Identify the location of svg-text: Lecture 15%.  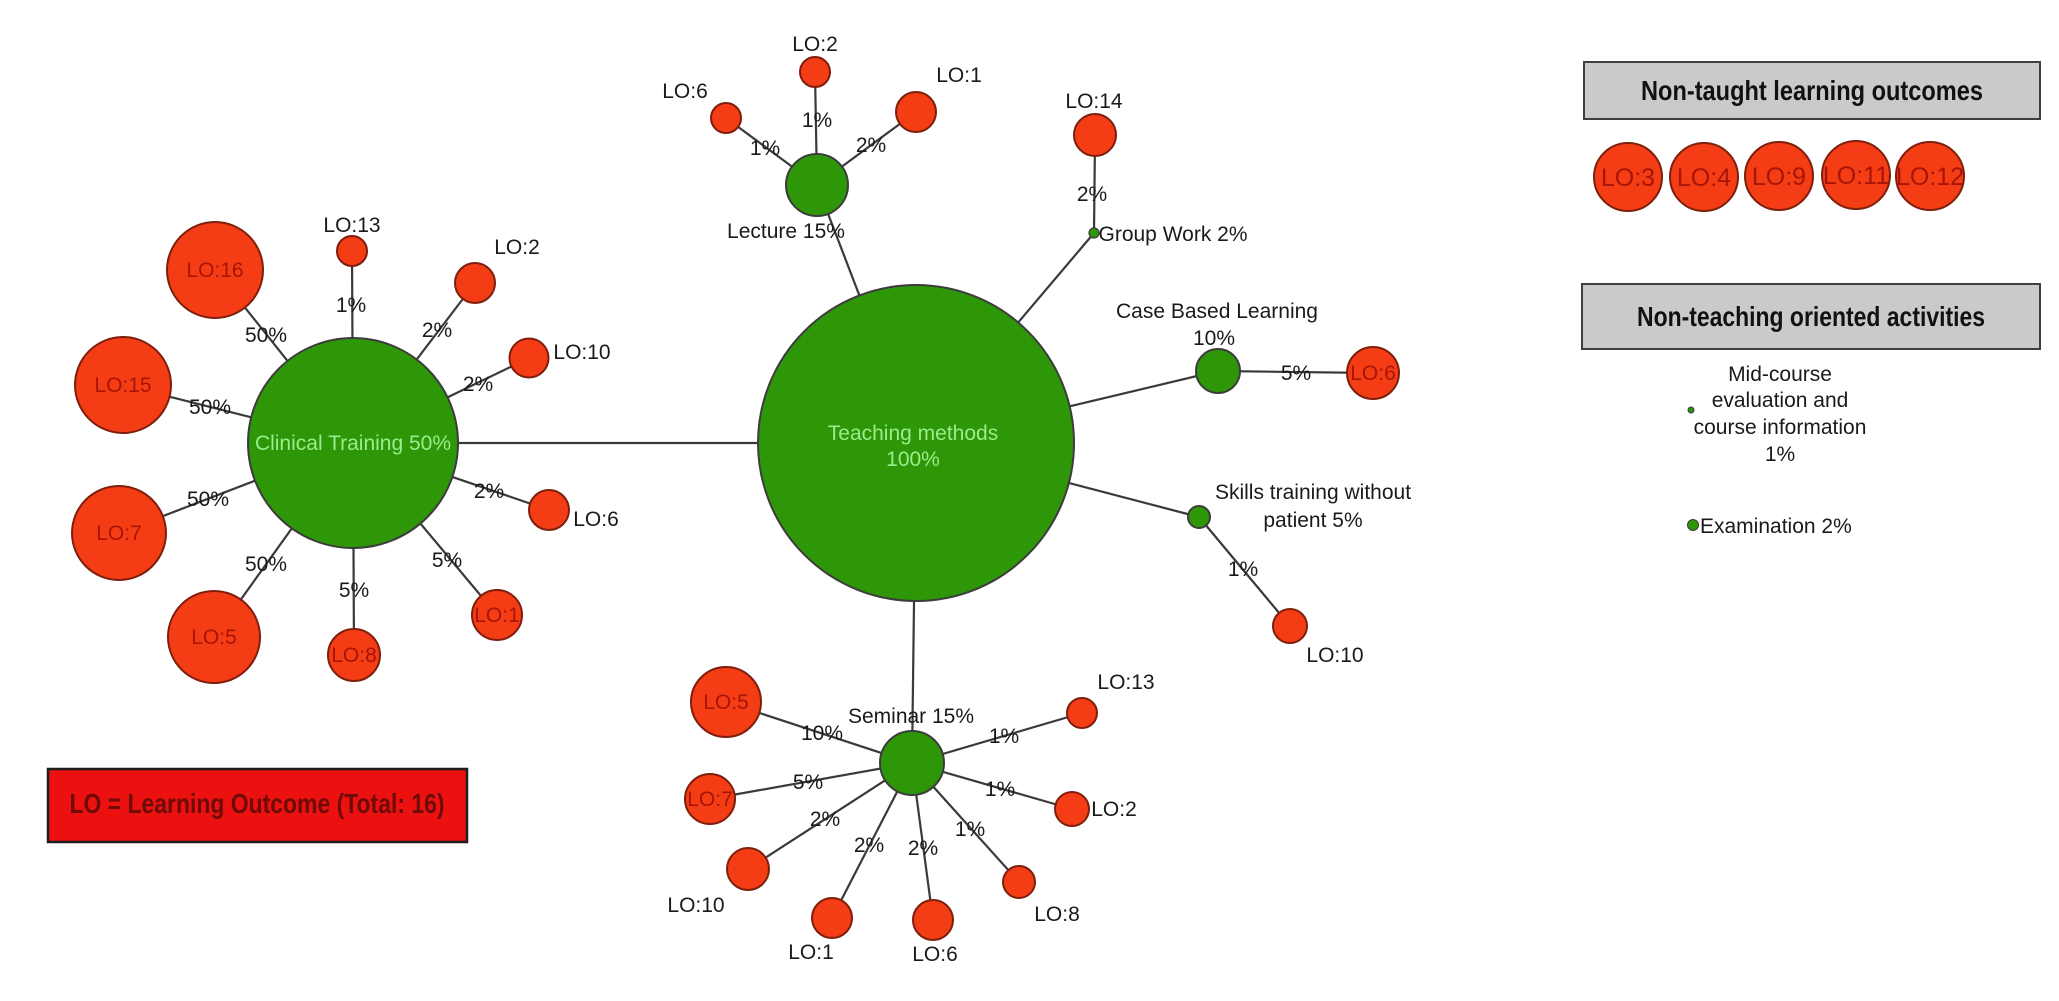
(786, 231).